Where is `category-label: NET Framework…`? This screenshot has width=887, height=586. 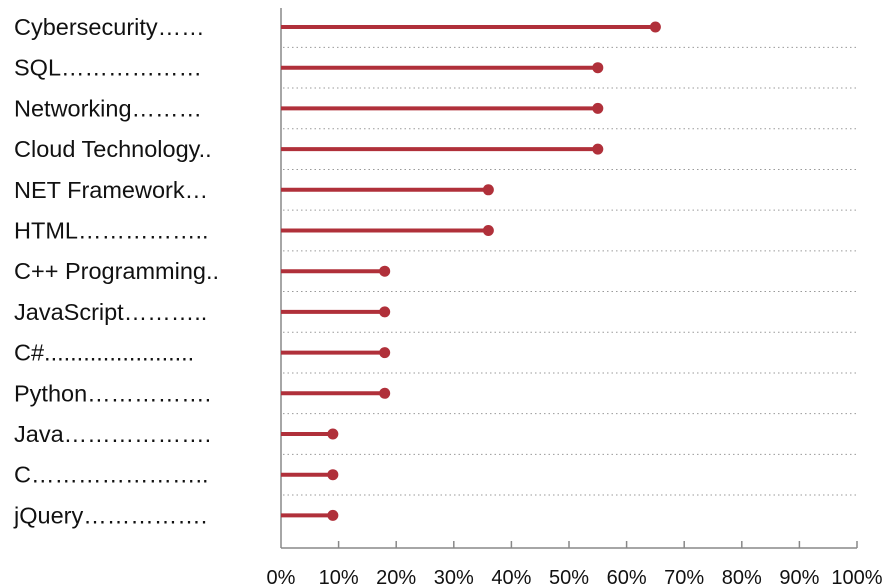
category-label: NET Framework… is located at coordinates (111, 190).